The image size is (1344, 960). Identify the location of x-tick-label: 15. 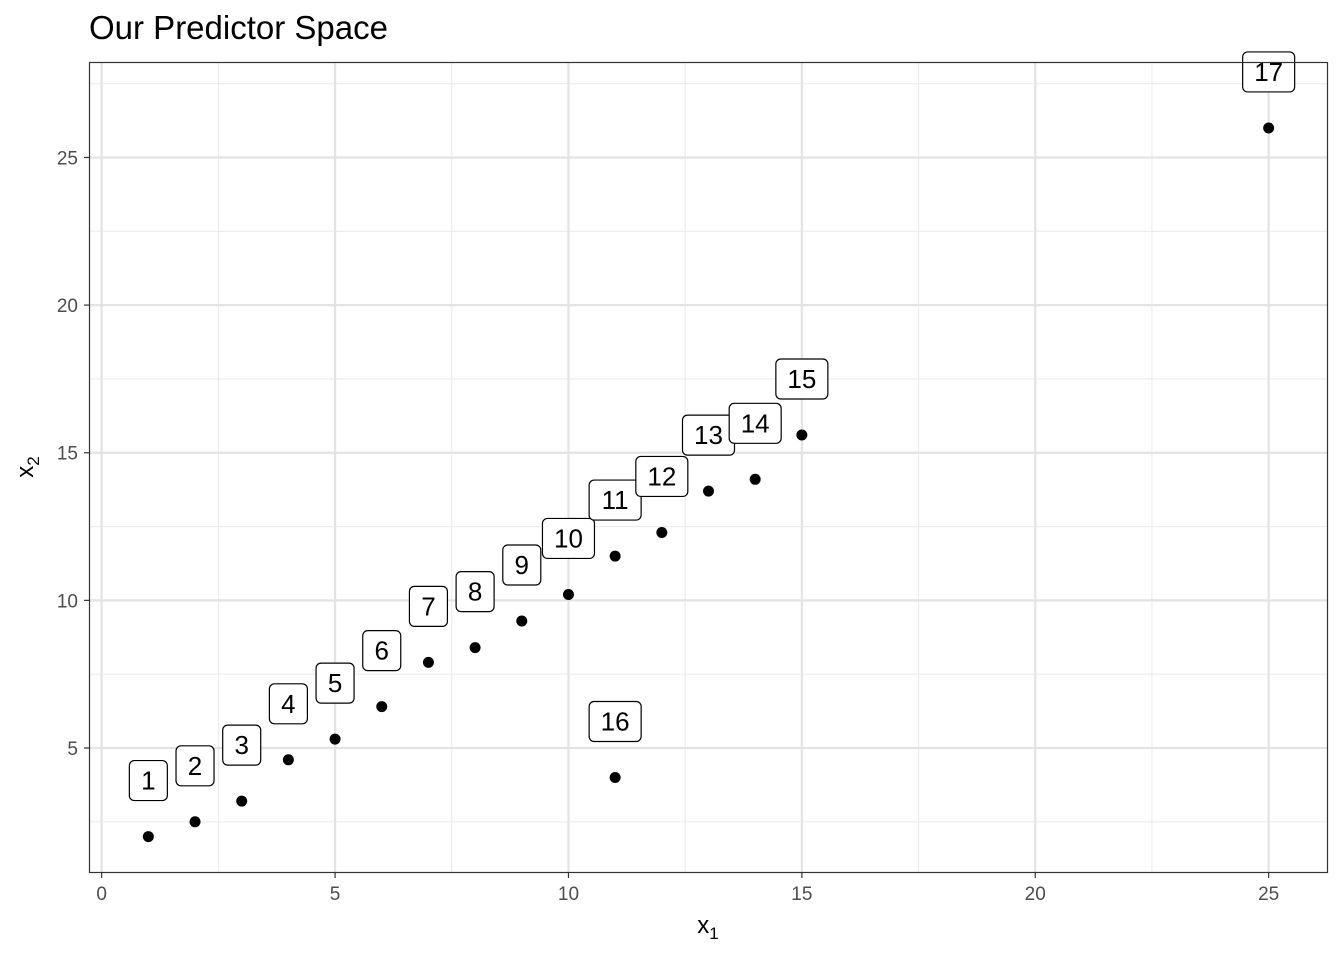
(801, 894).